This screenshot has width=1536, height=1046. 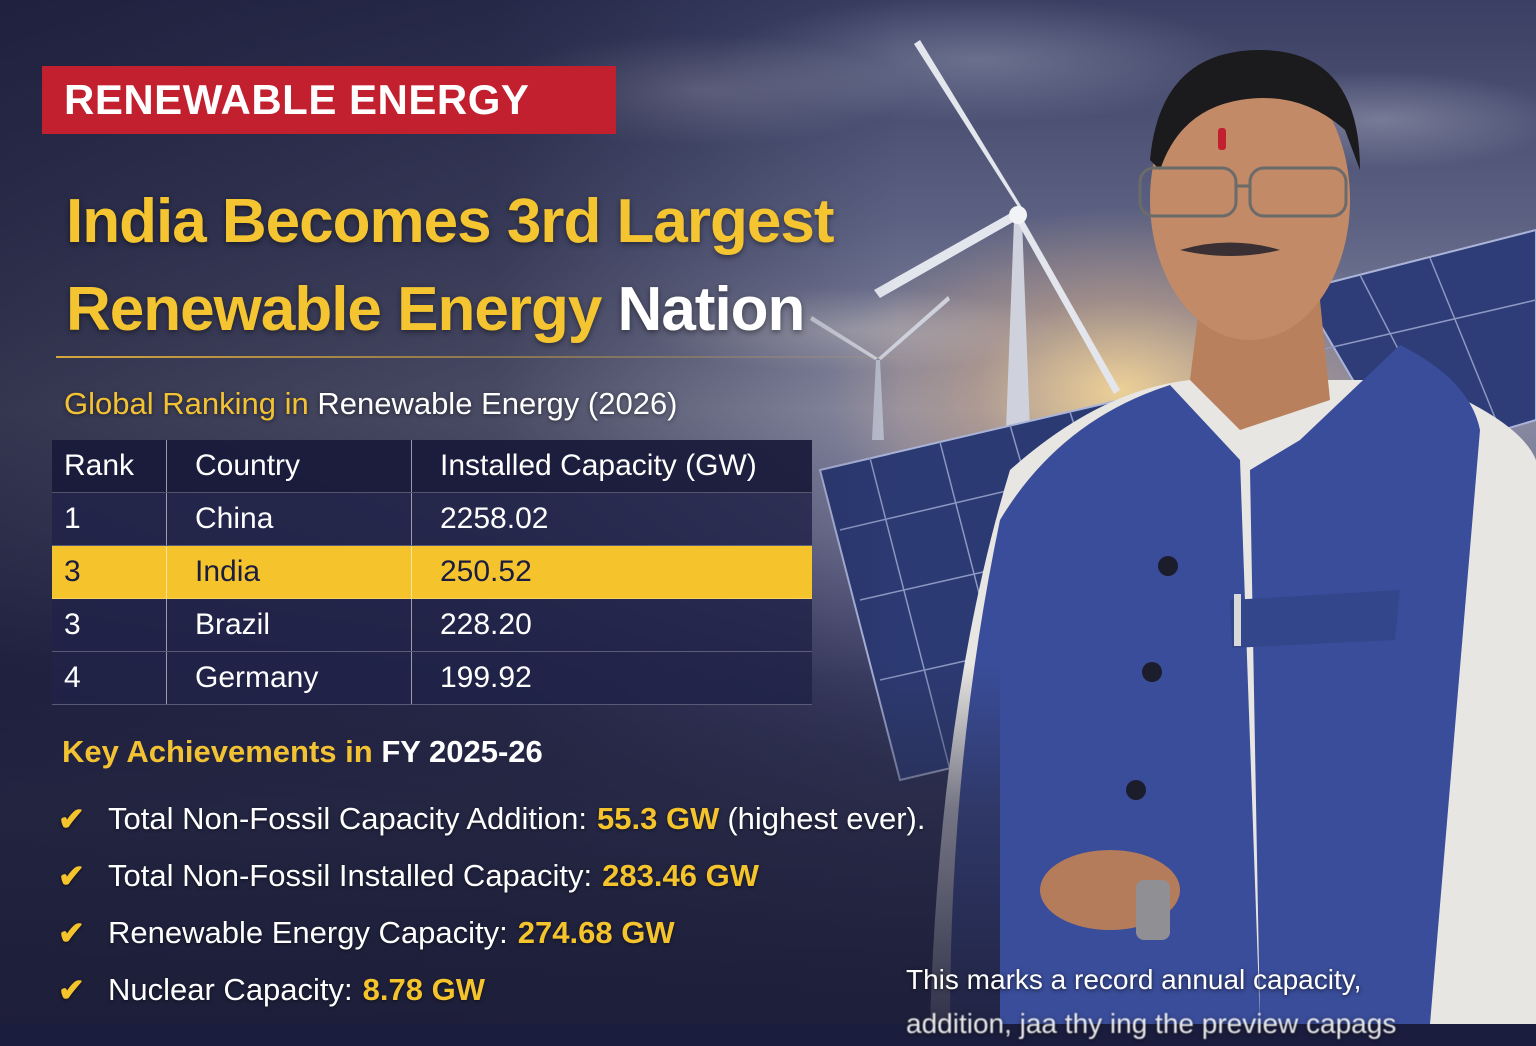 What do you see at coordinates (348, 818) in the screenshot?
I see `achievement-label: Total Non-Fossil Capacity Addition:` at bounding box center [348, 818].